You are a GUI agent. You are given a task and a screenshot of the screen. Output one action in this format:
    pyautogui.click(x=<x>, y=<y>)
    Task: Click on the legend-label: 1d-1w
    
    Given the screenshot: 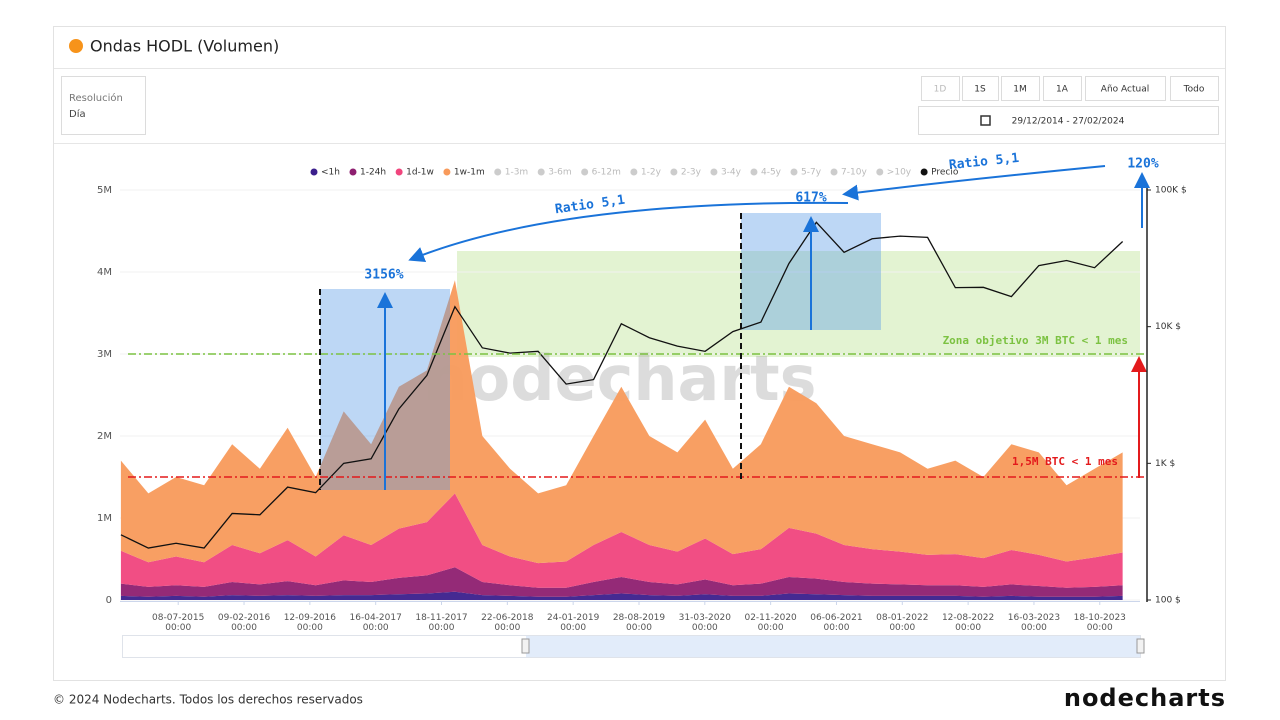 What is the action you would take?
    pyautogui.click(x=420, y=173)
    